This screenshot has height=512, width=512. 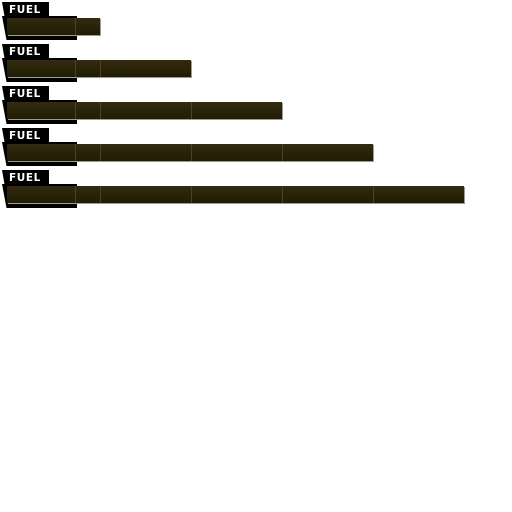 I want to click on fuel-gauge-level-2: FUEL, so click(x=256, y=62).